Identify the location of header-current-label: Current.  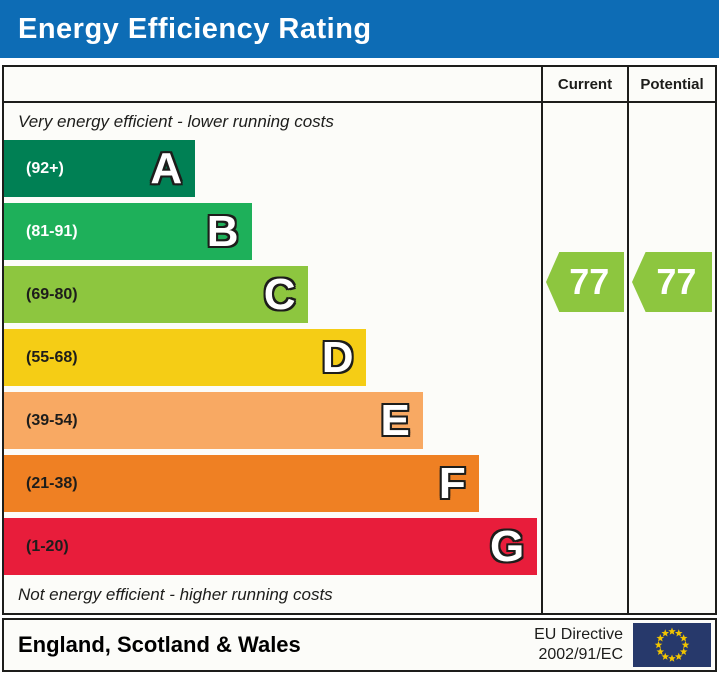
(585, 84).